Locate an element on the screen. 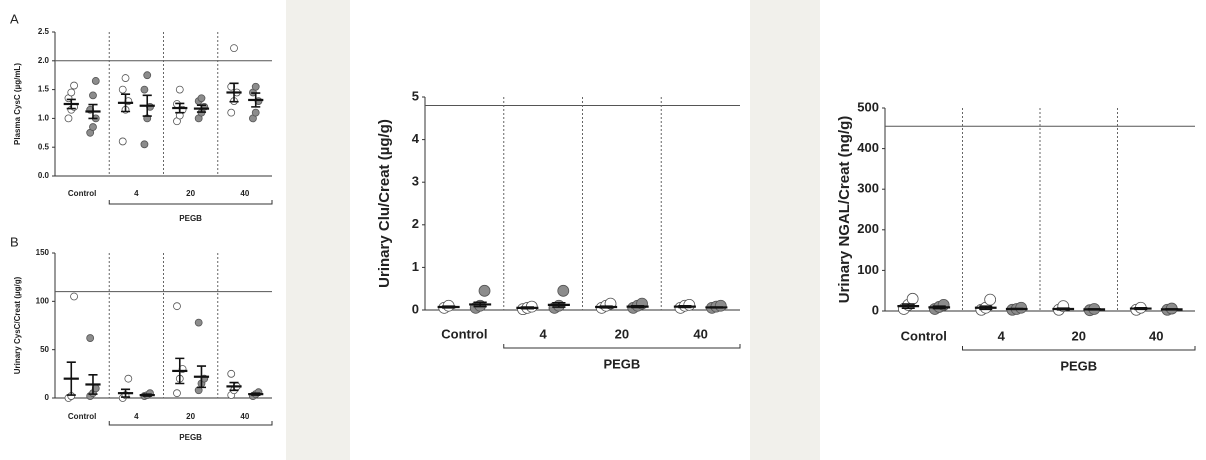 This screenshot has width=1206, height=460. y-axis-label: Plasma CysC (µg/mL) is located at coordinates (17, 104).